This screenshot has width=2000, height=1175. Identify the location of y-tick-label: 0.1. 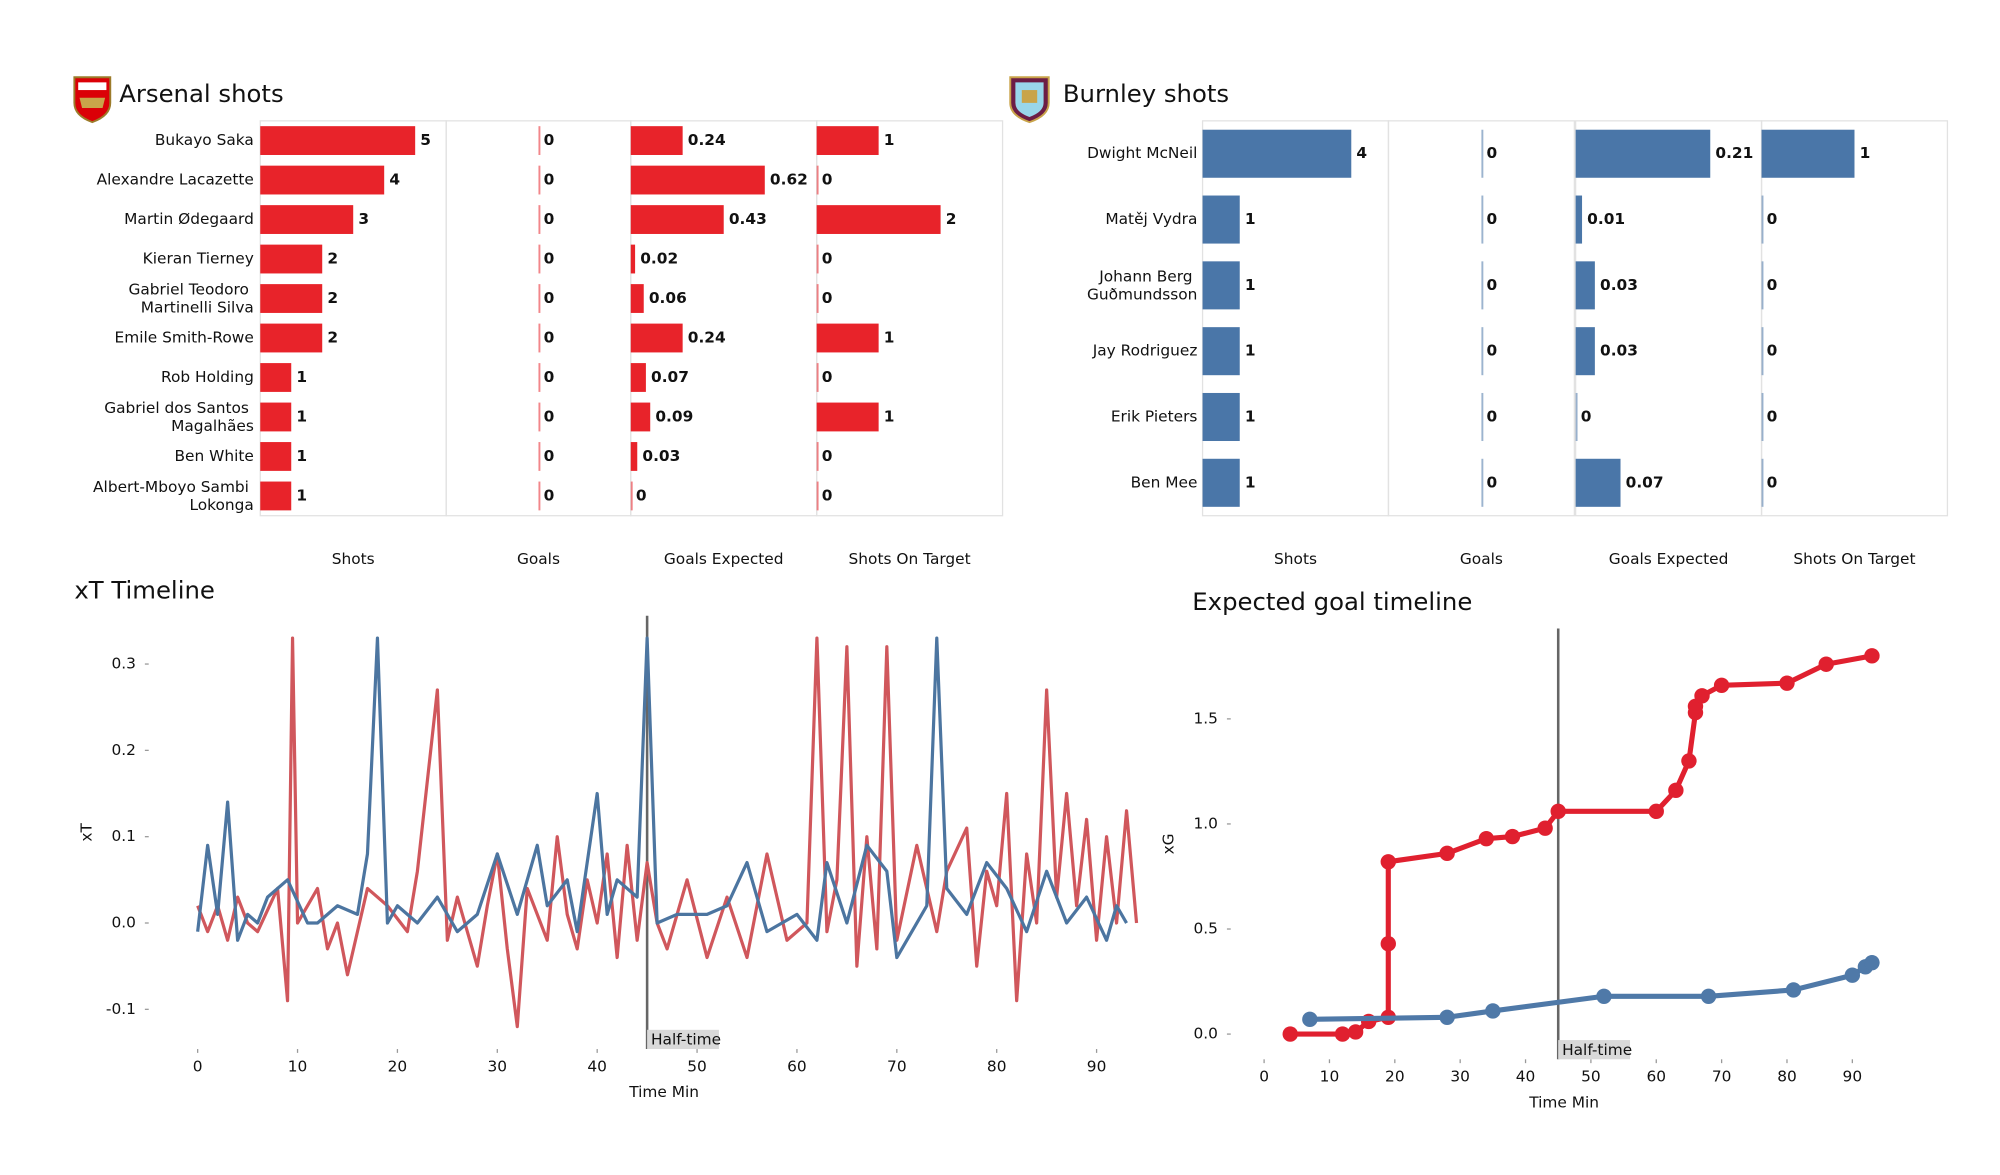
(123, 836).